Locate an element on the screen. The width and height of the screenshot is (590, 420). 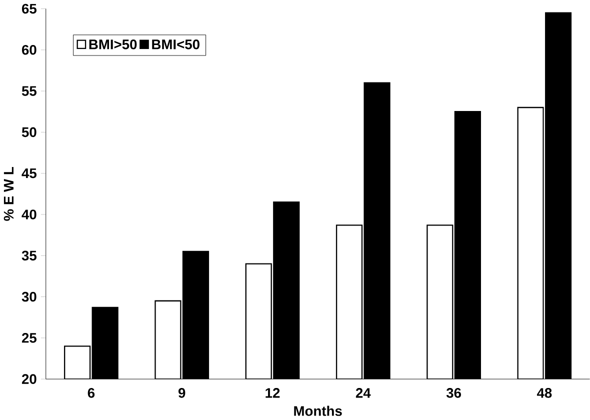
y-axis-title: % E W L is located at coordinates (9, 194).